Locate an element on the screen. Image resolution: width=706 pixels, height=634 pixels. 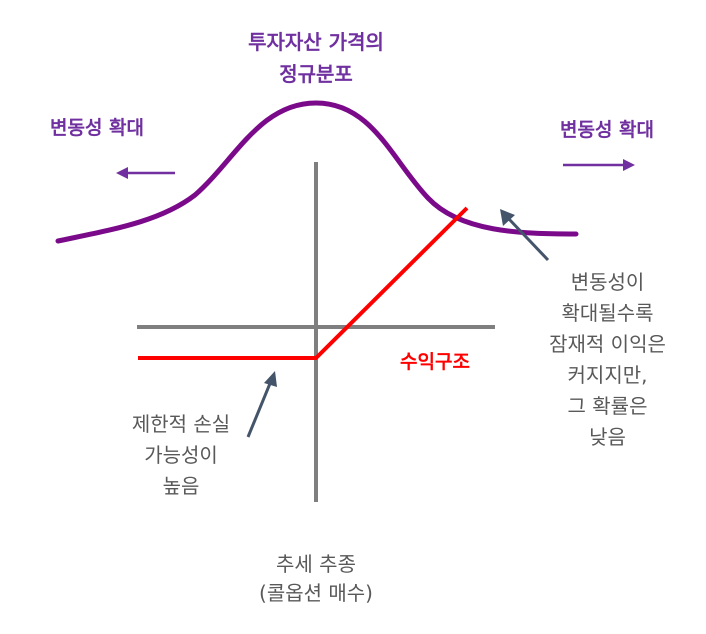
caption-line-1: 추세 추종 is located at coordinates (316, 564).